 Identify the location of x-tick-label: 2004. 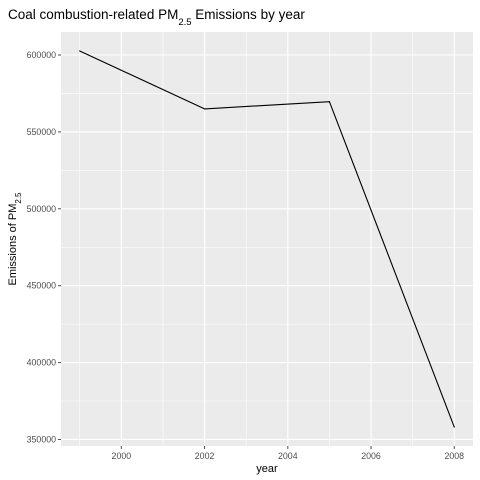
(288, 456).